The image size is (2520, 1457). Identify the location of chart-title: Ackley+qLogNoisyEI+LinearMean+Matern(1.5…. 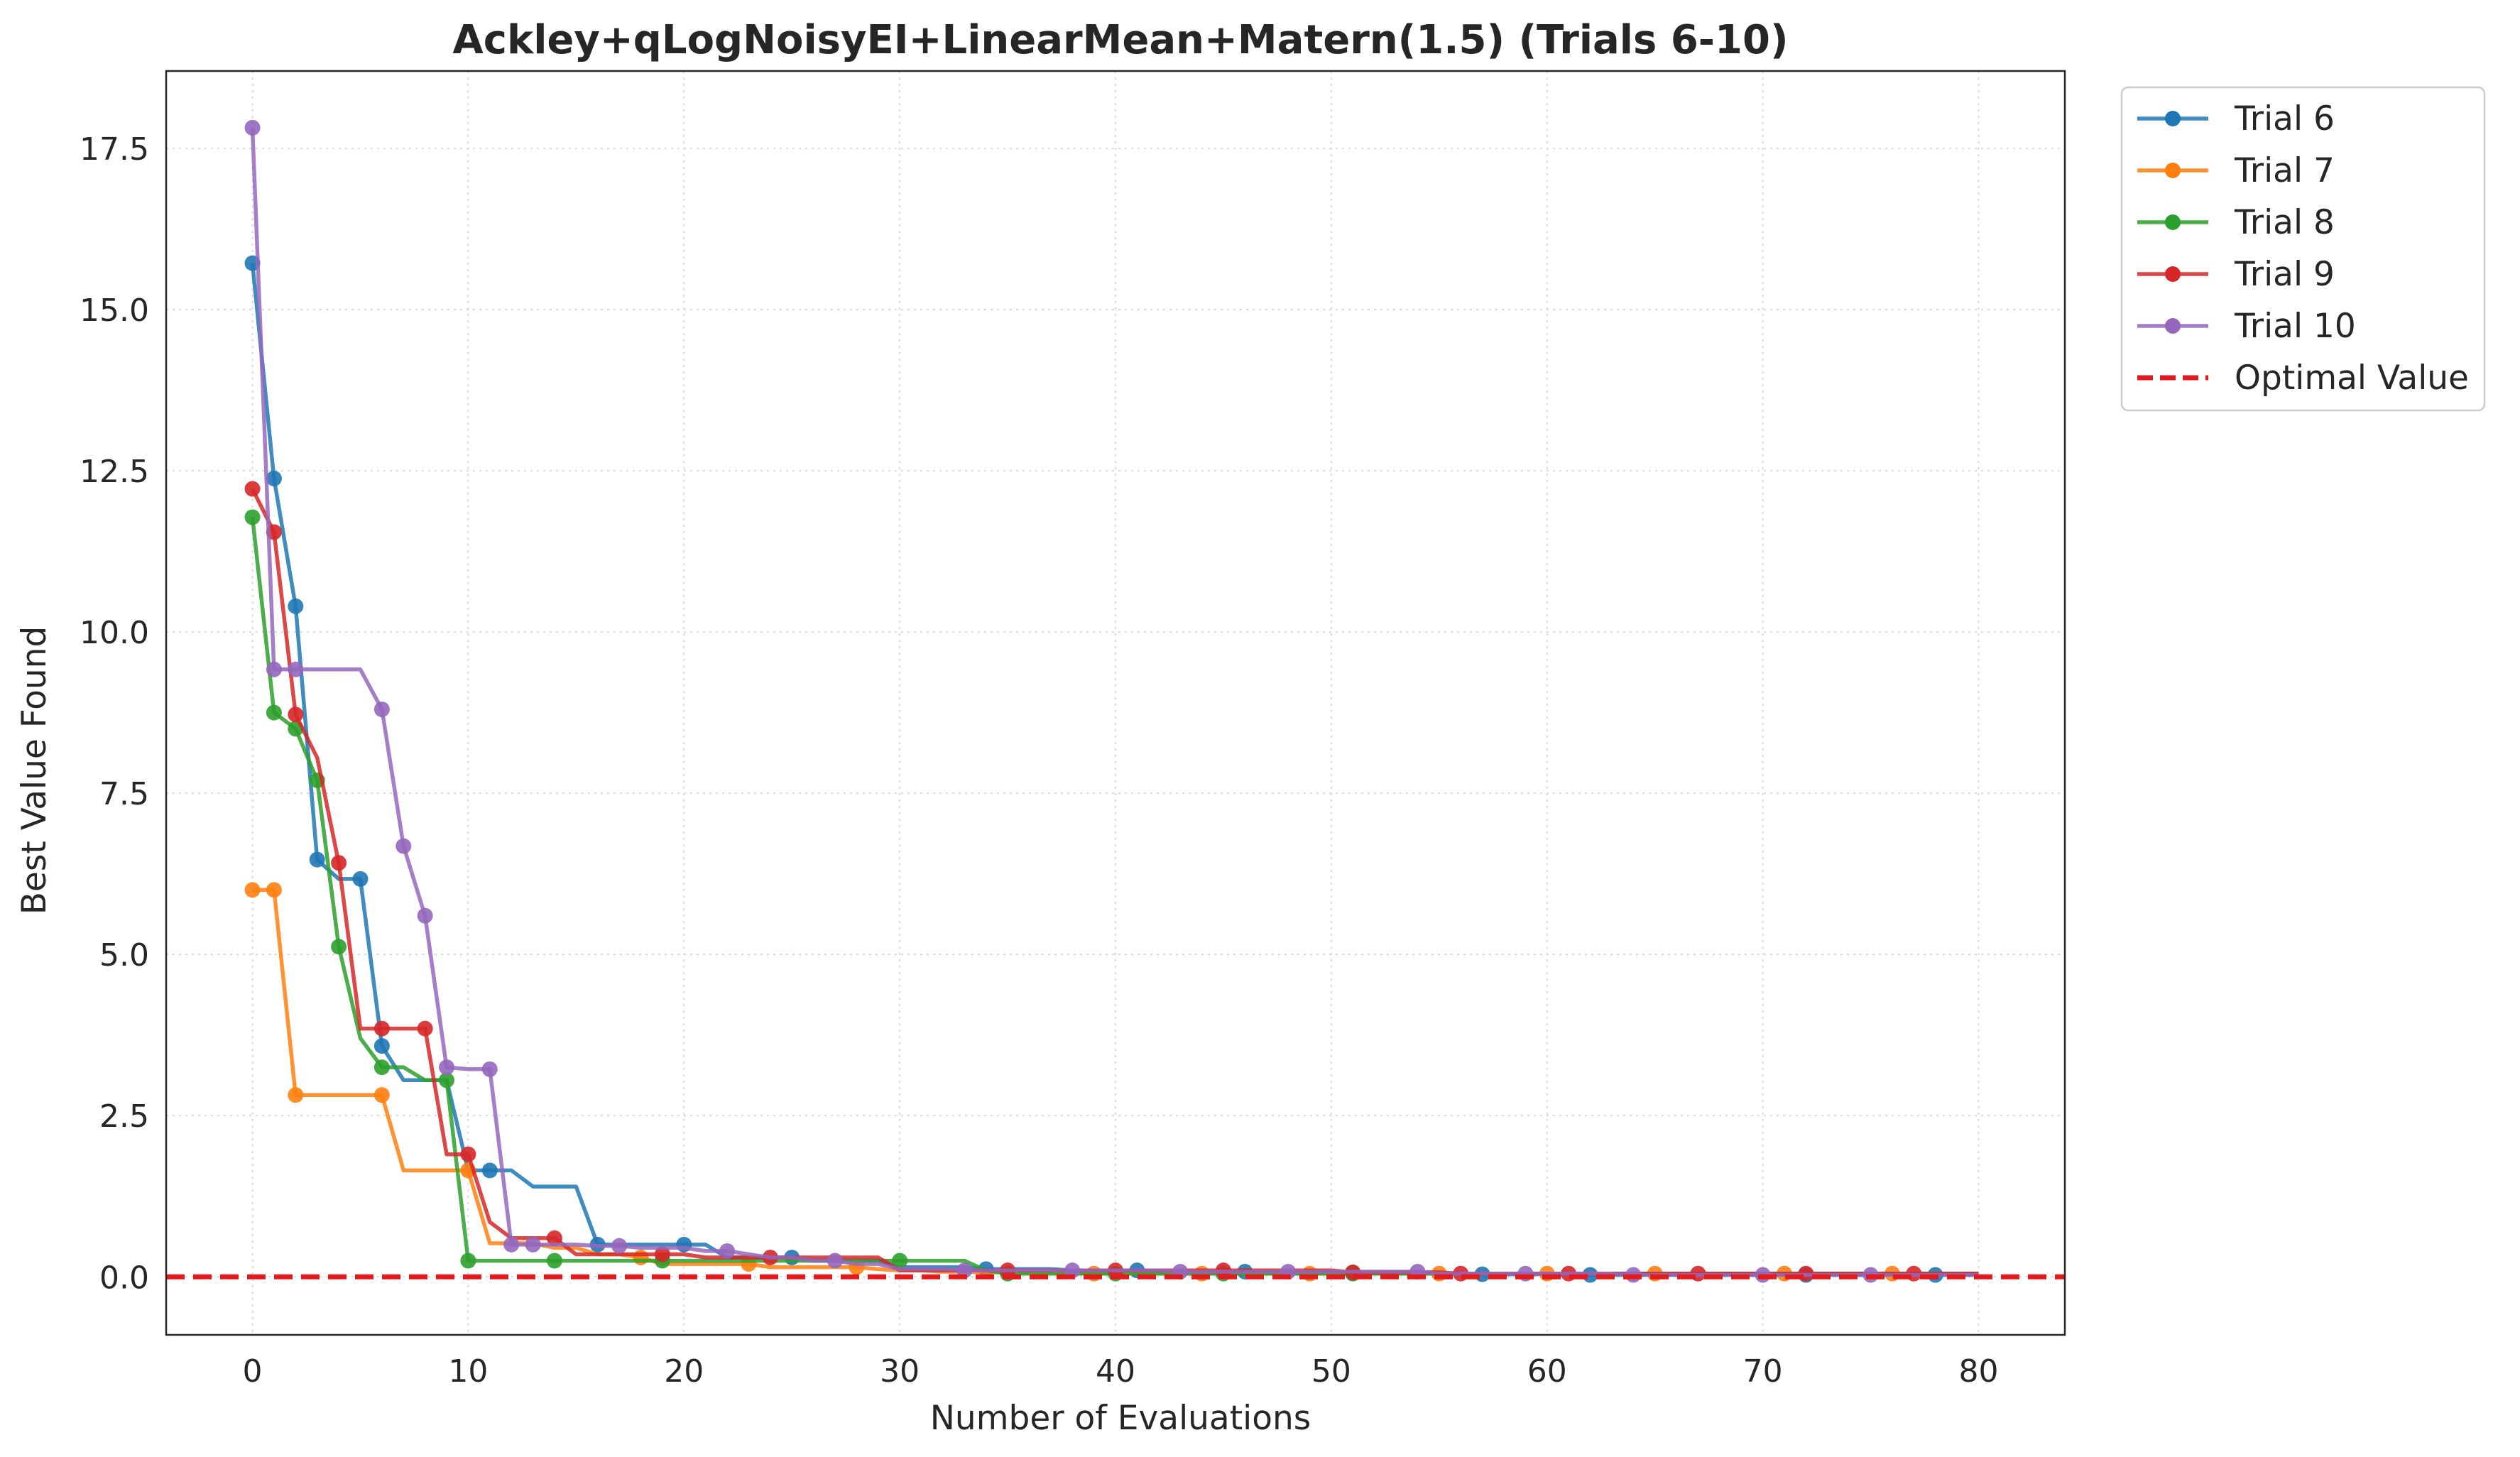
(1120, 40).